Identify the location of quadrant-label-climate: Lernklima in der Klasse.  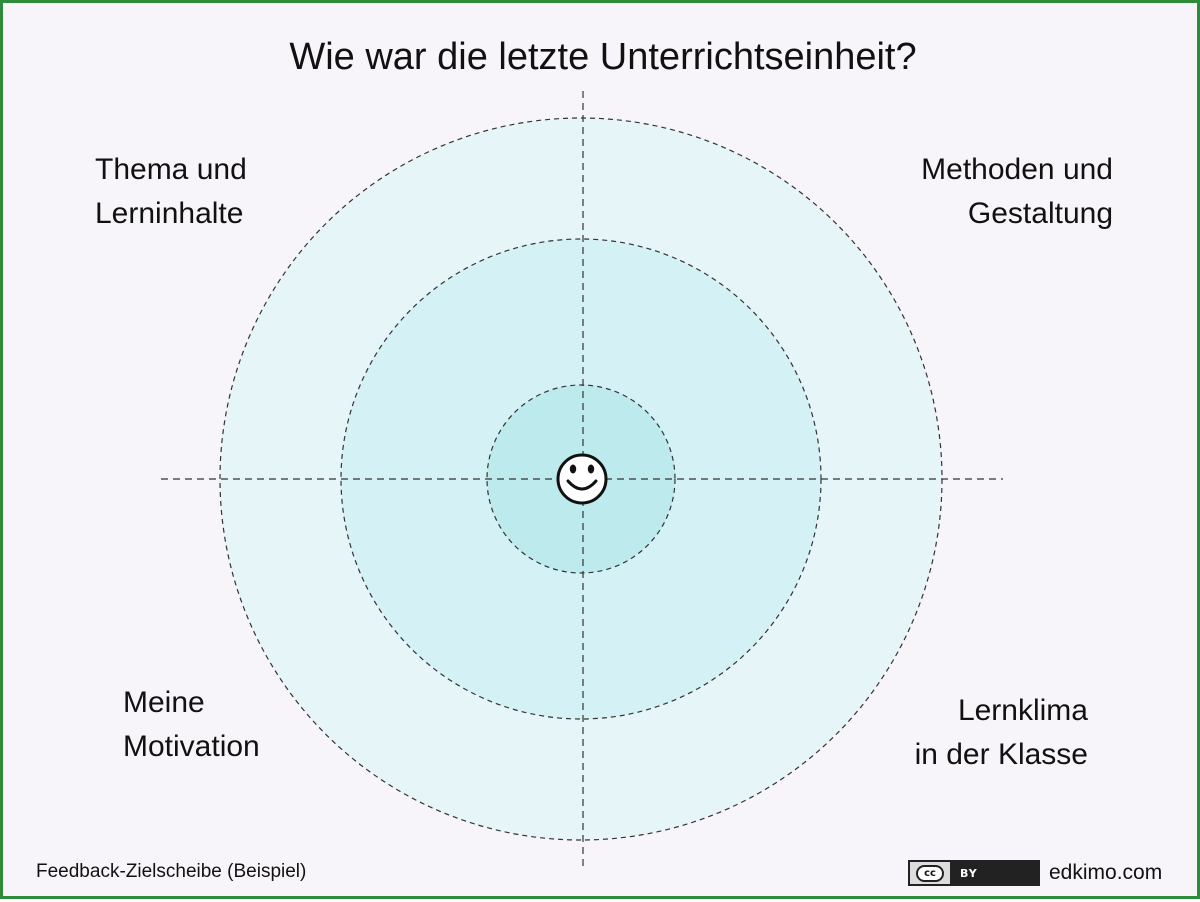
(1001, 733).